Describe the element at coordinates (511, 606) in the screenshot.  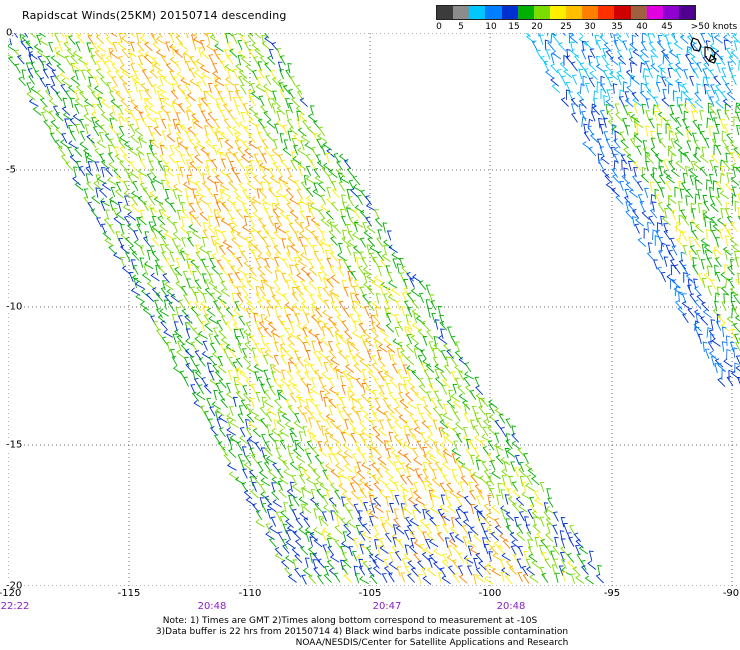
I see `pass-time-label: 20:48` at that location.